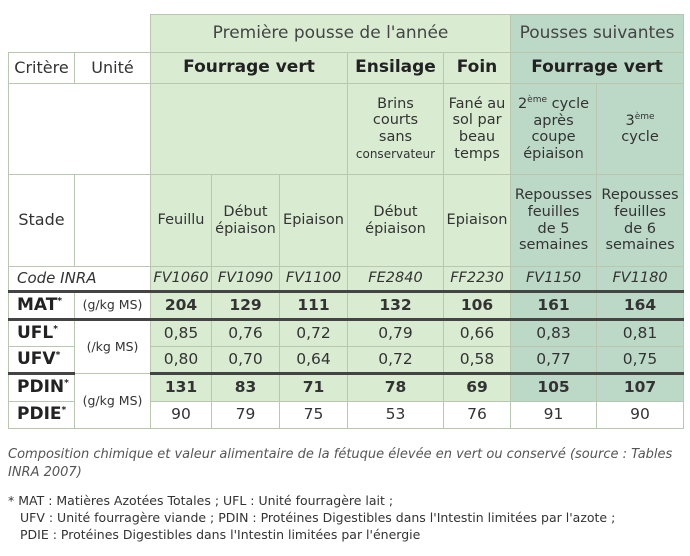  What do you see at coordinates (597, 68) in the screenshot?
I see `fourrage-vert-header-2: Fourrage vert` at bounding box center [597, 68].